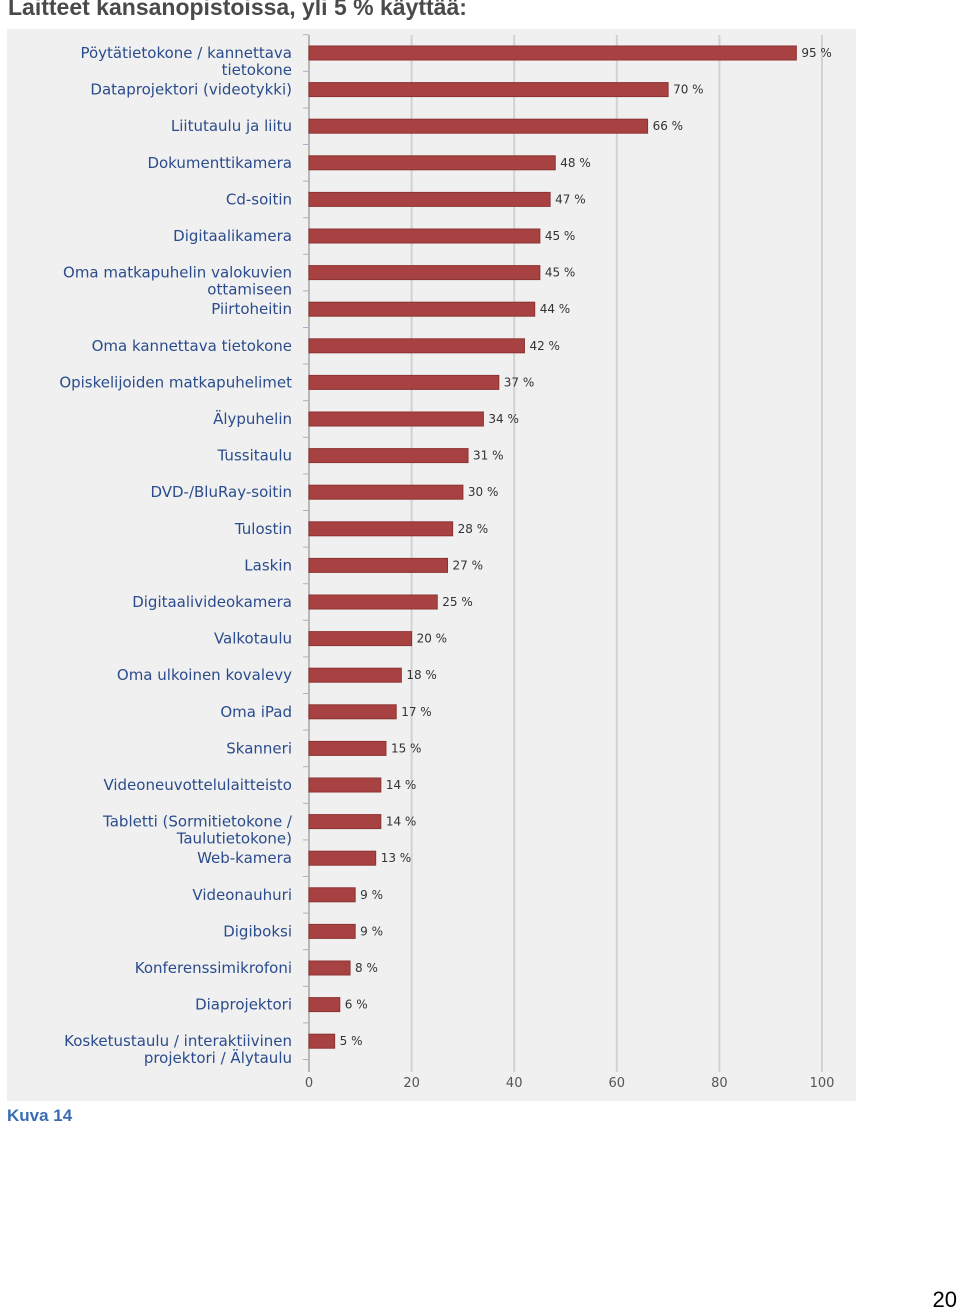 This screenshot has height=1313, width=960. I want to click on value-label: 66 %, so click(668, 126).